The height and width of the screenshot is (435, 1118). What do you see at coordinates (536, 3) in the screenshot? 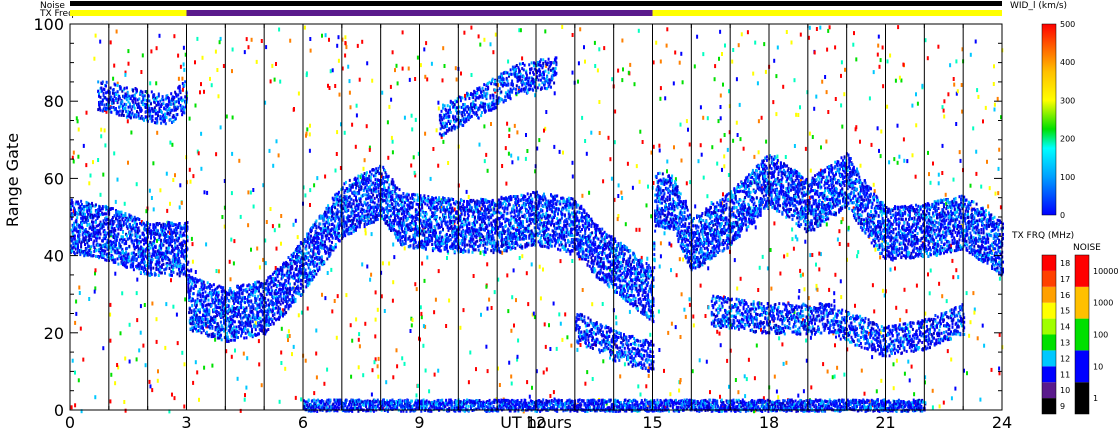
I see `noise-bar` at bounding box center [536, 3].